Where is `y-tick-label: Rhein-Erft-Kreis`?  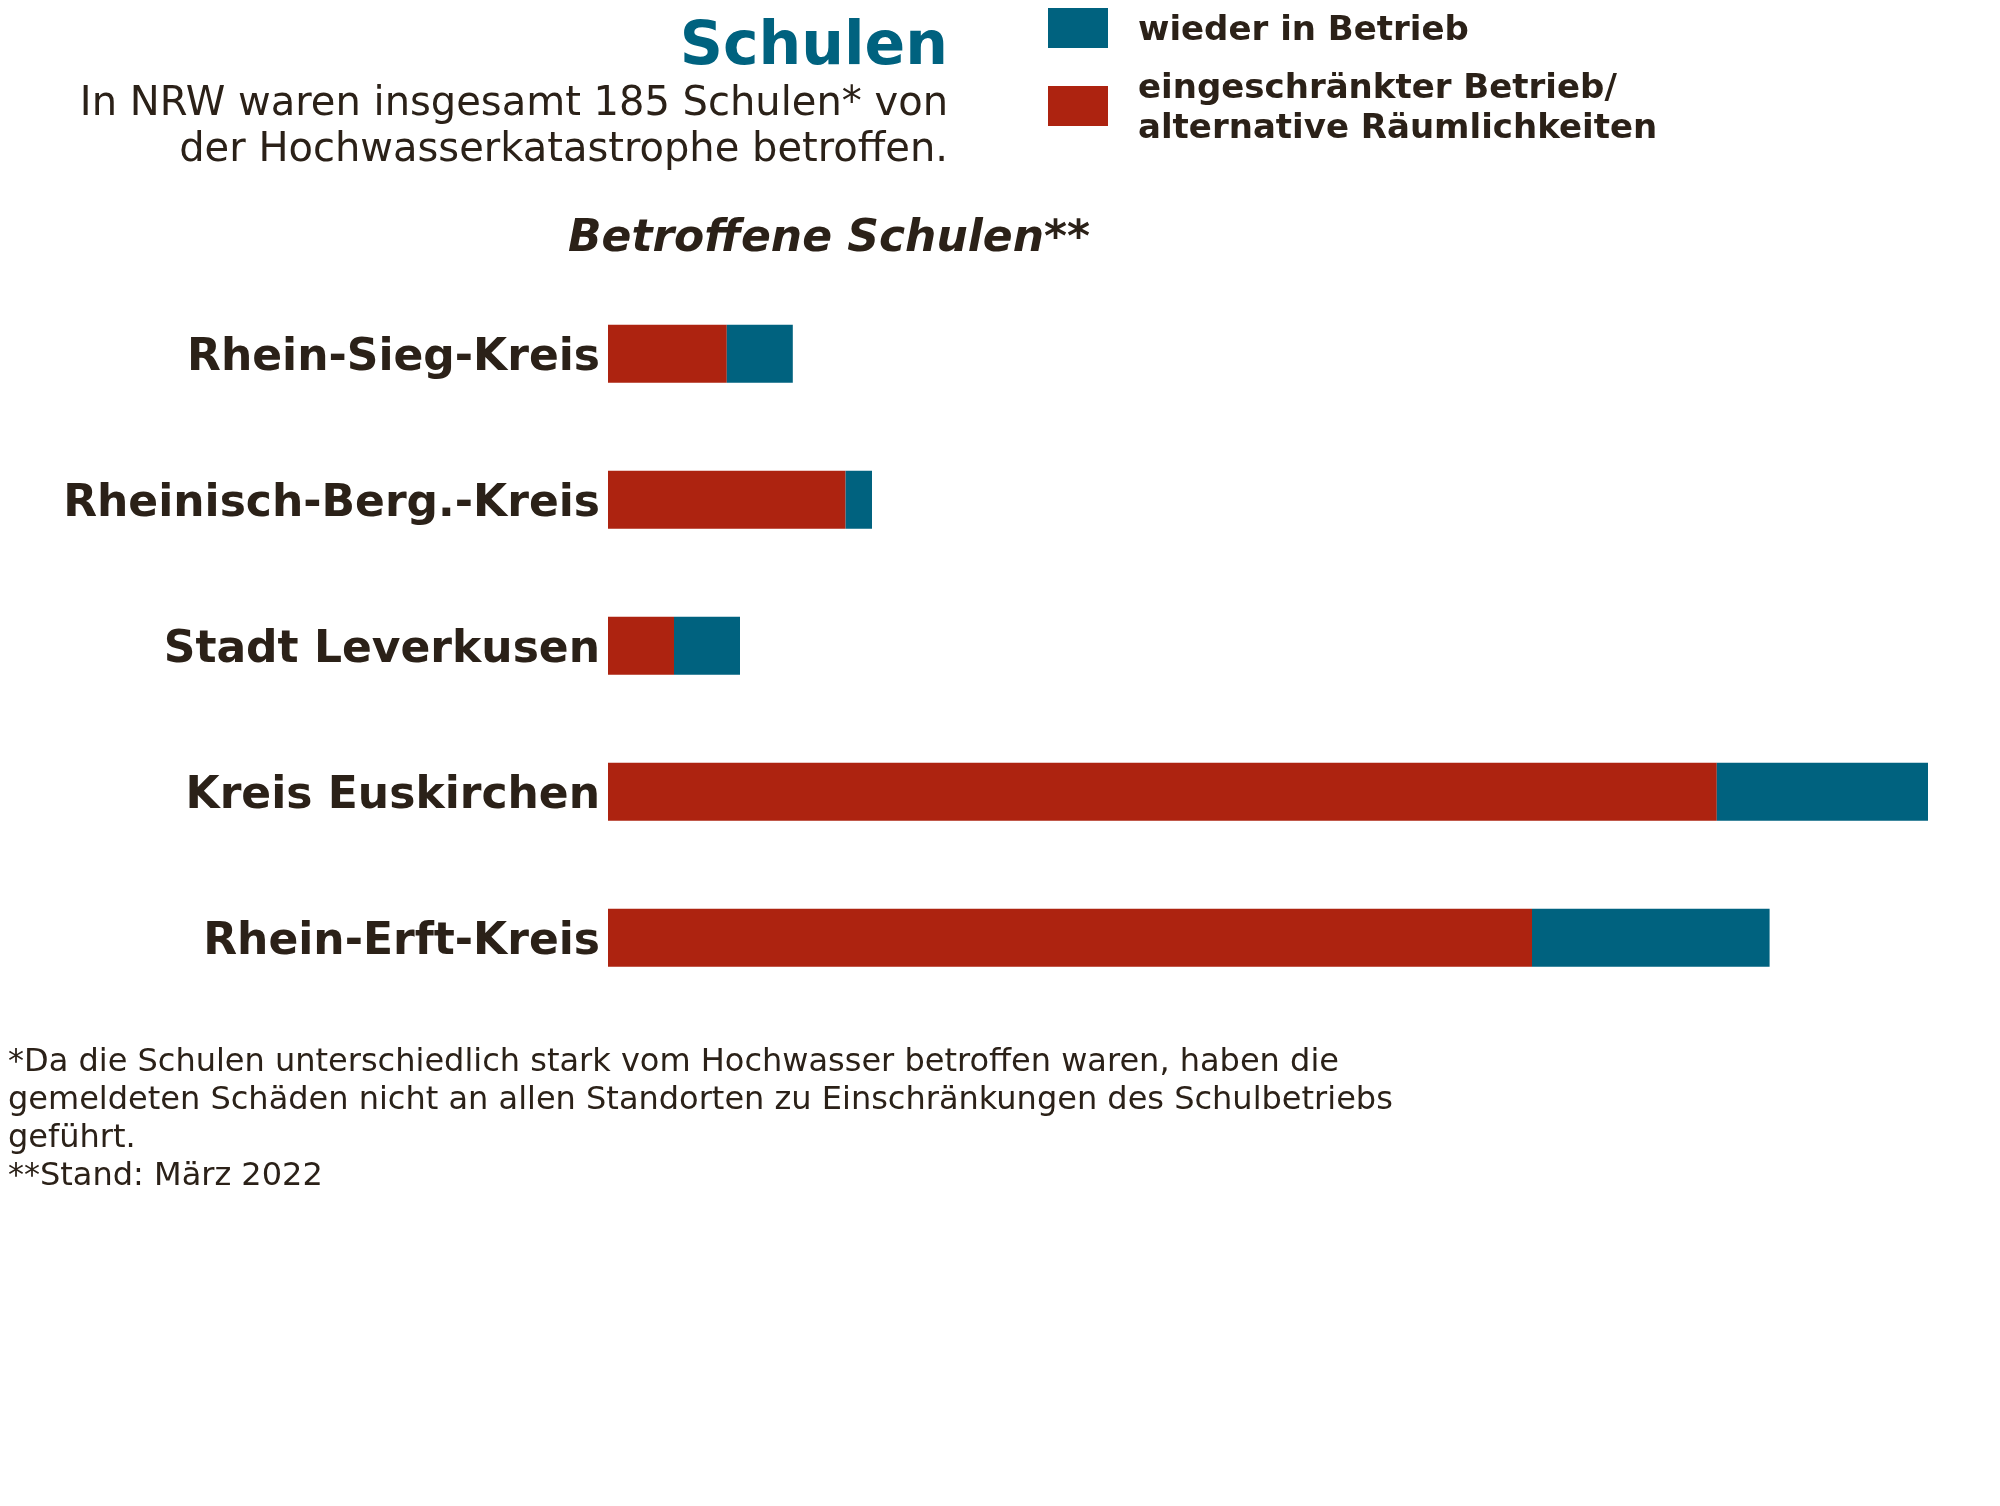 y-tick-label: Rhein-Erft-Kreis is located at coordinates (401, 938).